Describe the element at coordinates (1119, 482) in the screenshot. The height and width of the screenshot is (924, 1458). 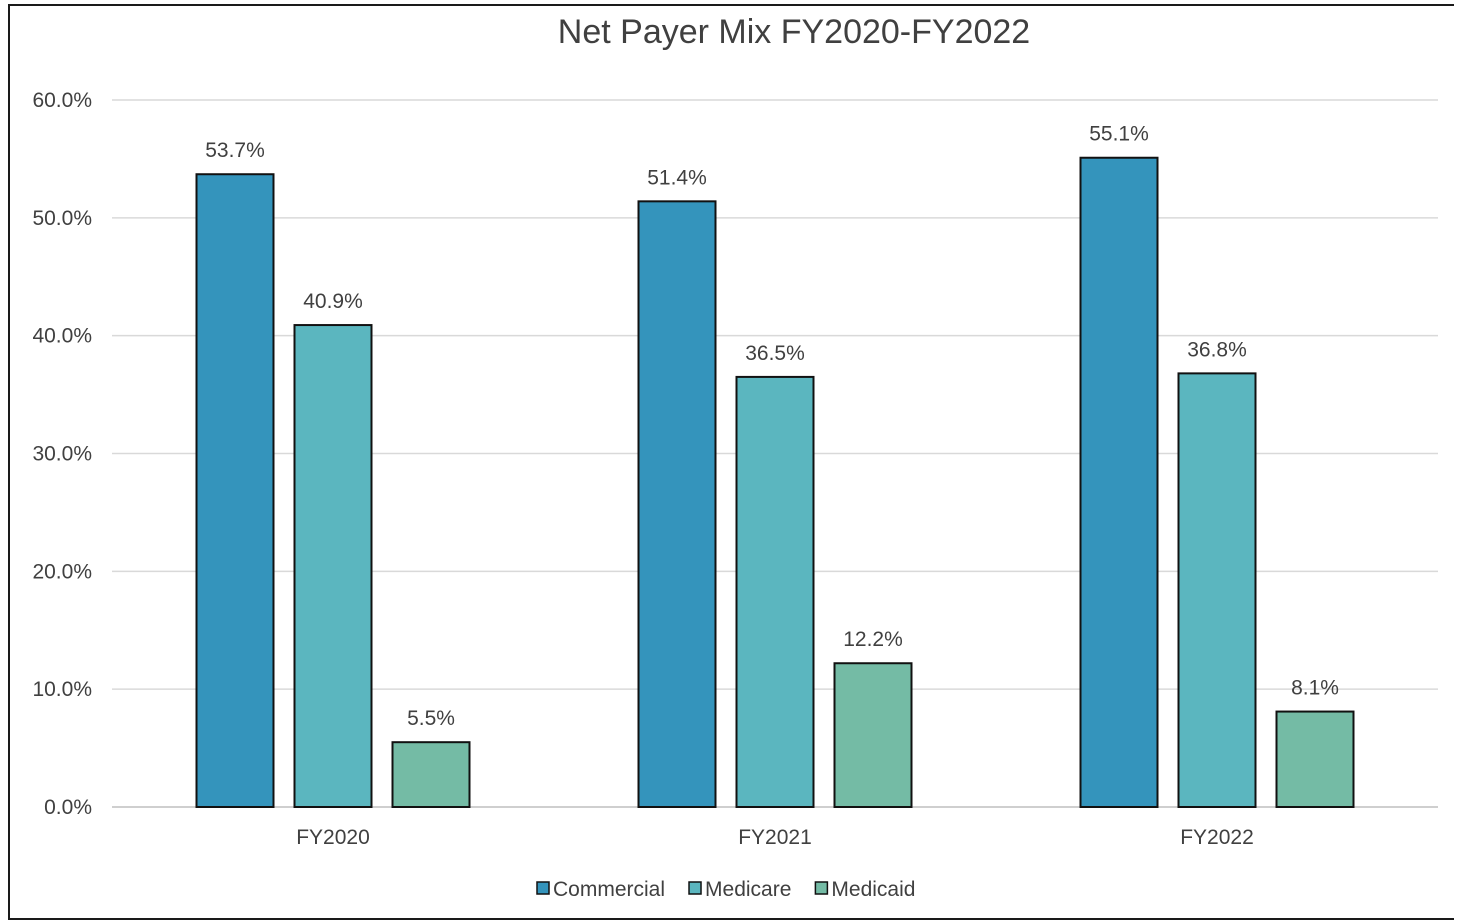
I see `bar-commercial-fy2022` at that location.